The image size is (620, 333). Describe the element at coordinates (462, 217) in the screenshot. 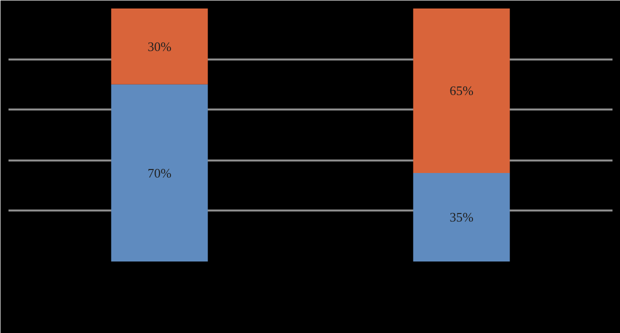

I see `data-label: 35%` at that location.